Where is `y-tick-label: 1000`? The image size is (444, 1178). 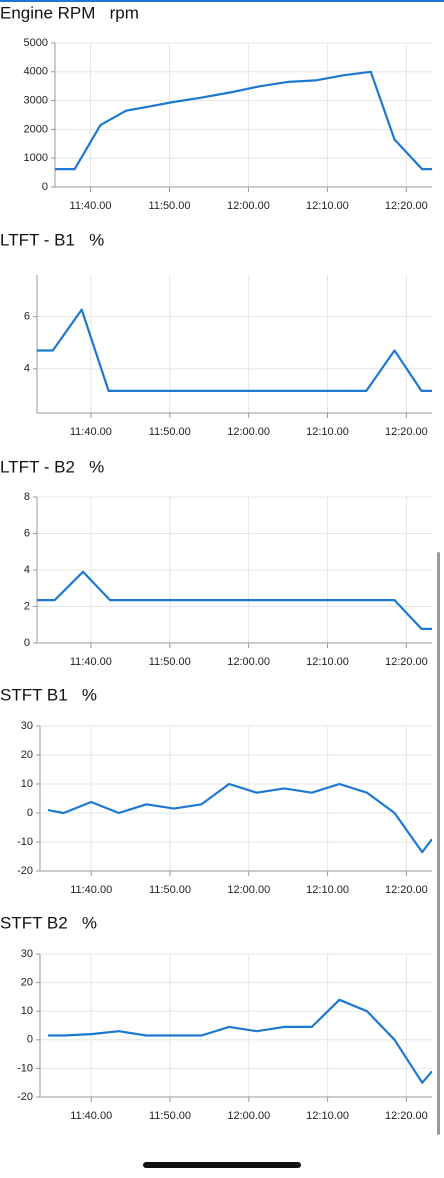 y-tick-label: 1000 is located at coordinates (36, 158).